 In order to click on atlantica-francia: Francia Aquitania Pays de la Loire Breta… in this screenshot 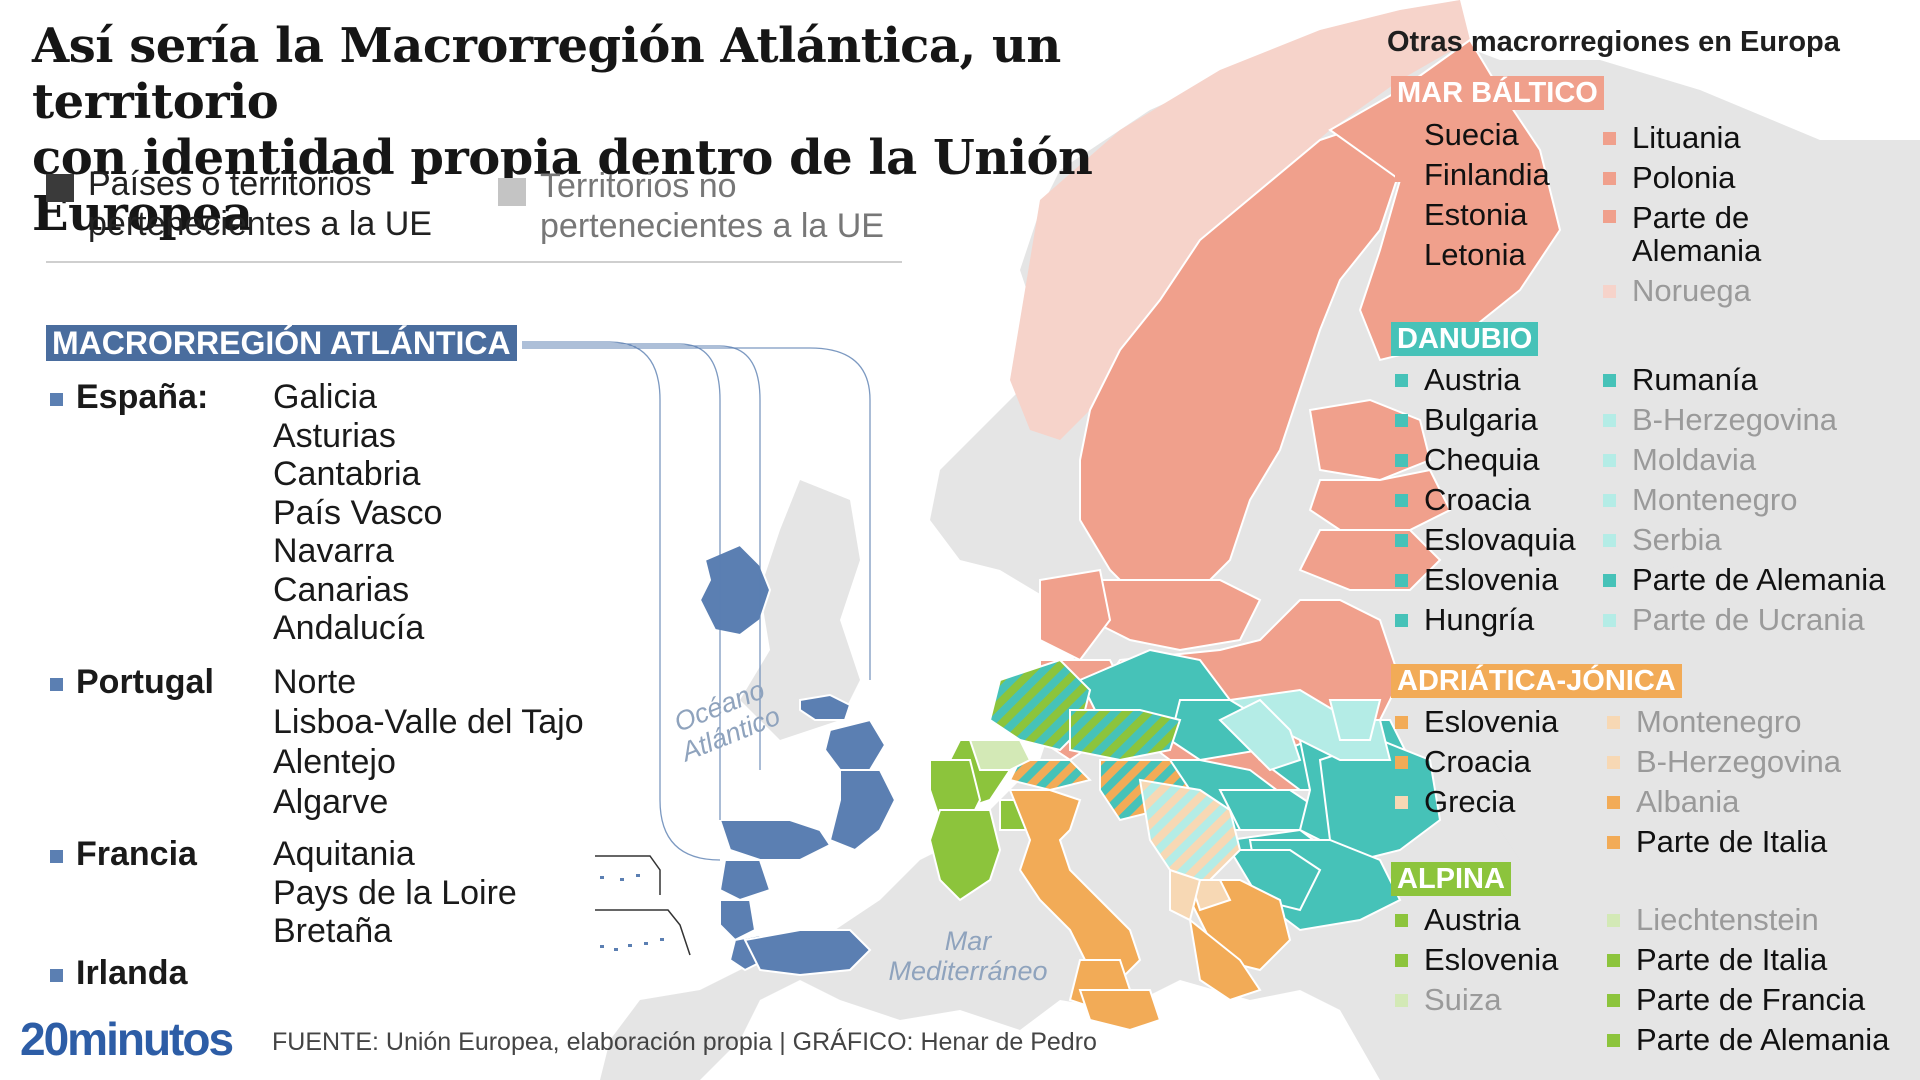, I will do `click(306, 895)`.